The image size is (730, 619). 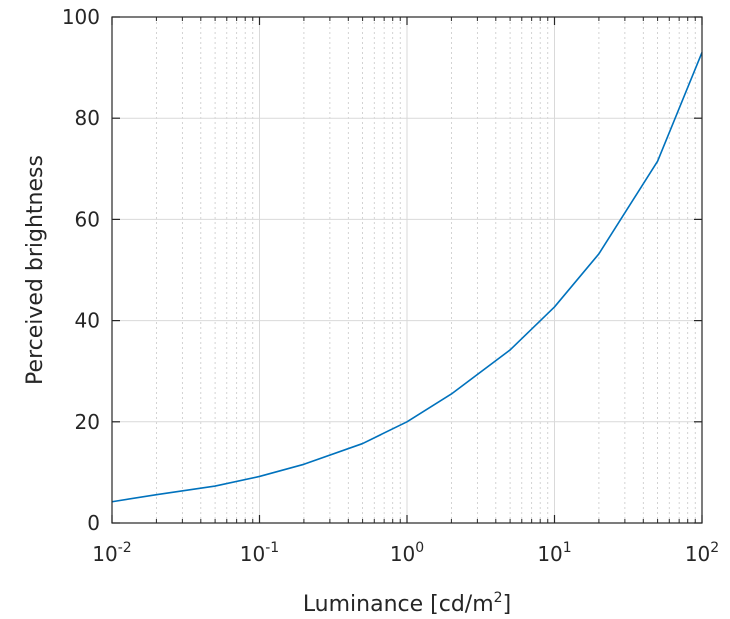 I want to click on x-tick-label: 10¹, so click(x=554, y=553).